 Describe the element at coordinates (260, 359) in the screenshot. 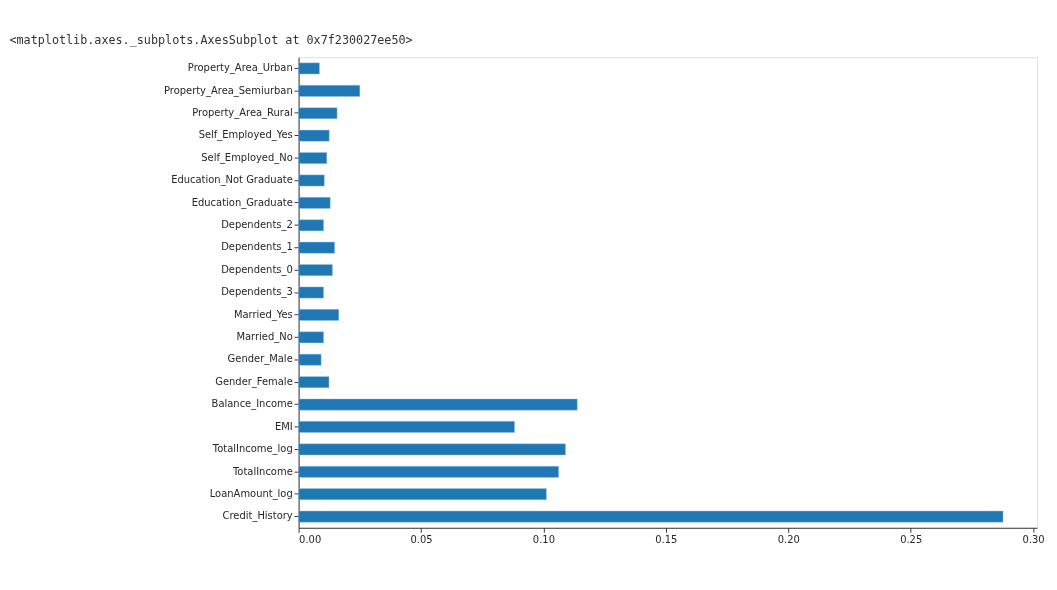

I see `y-tick-label: Gender_Male` at that location.